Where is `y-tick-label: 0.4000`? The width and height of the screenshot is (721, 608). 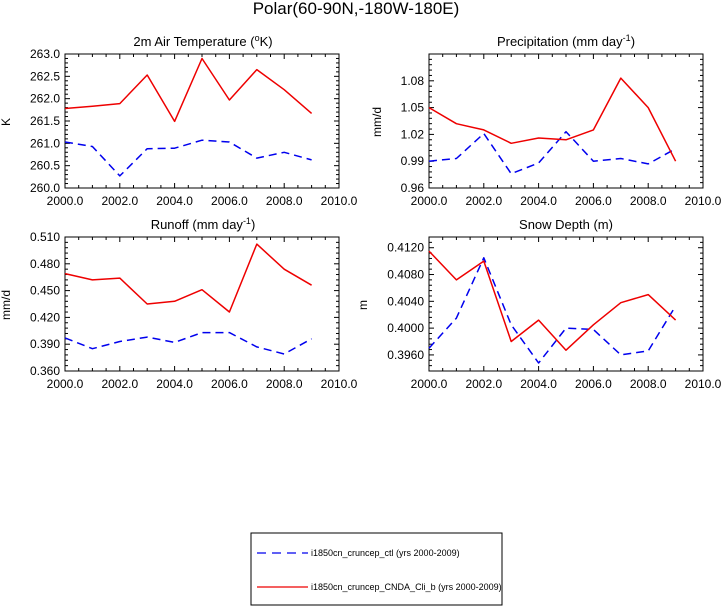
y-tick-label: 0.4000 is located at coordinates (405, 328).